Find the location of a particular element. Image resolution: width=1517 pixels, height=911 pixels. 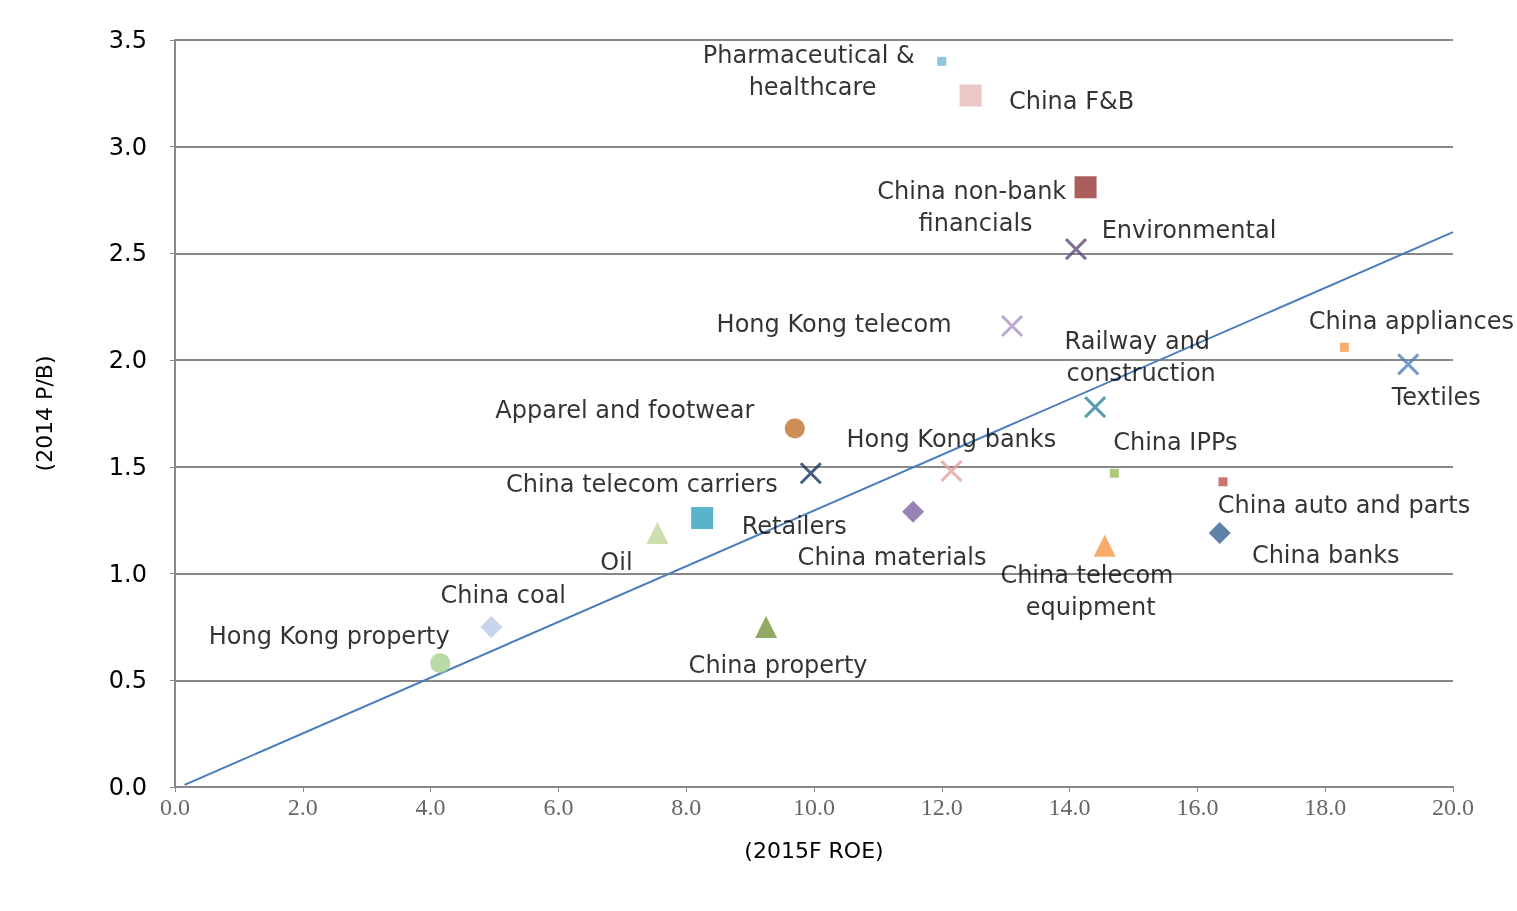

series-label: Pharmaceutical & healthcare is located at coordinates (808, 71).